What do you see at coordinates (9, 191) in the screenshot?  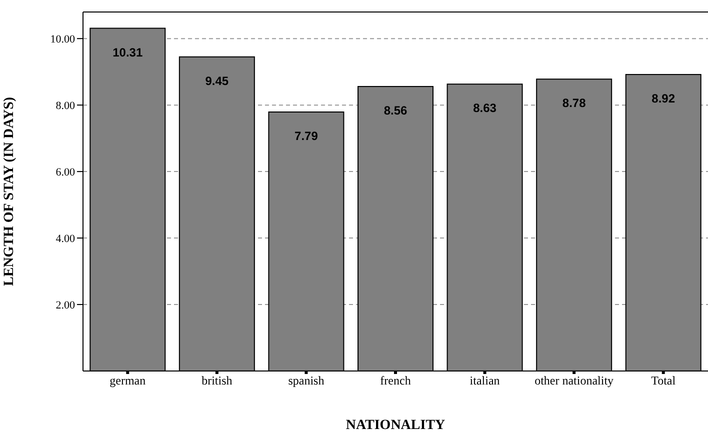 I see `y-axis-title: LENGTH OF STAY (IN DAYS)` at bounding box center [9, 191].